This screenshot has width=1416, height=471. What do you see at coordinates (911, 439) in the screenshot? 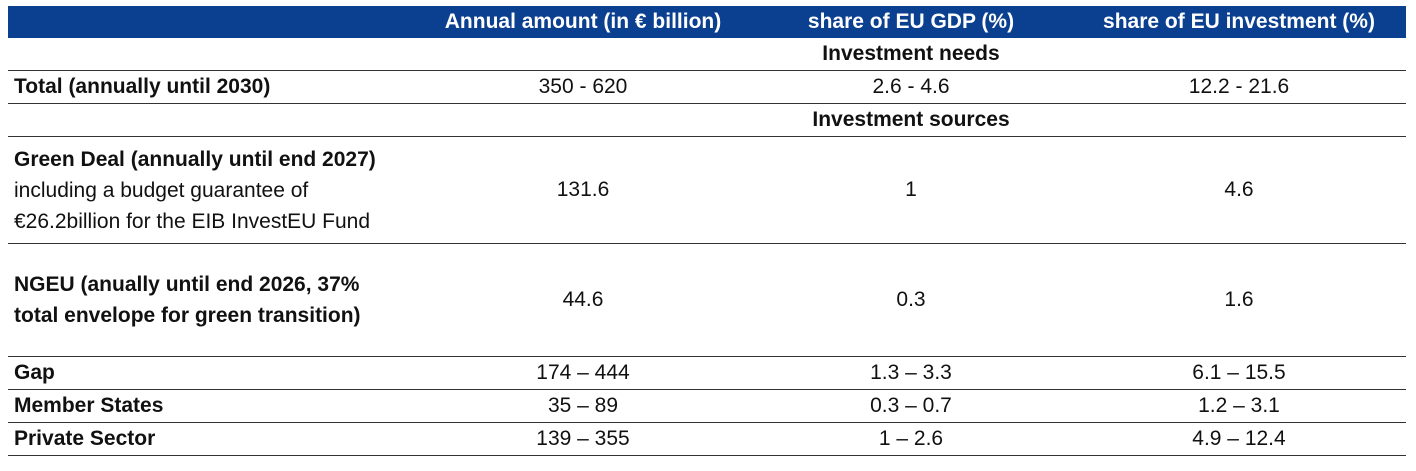
I see `cell-private-gdp: 1 – 2.6` at bounding box center [911, 439].